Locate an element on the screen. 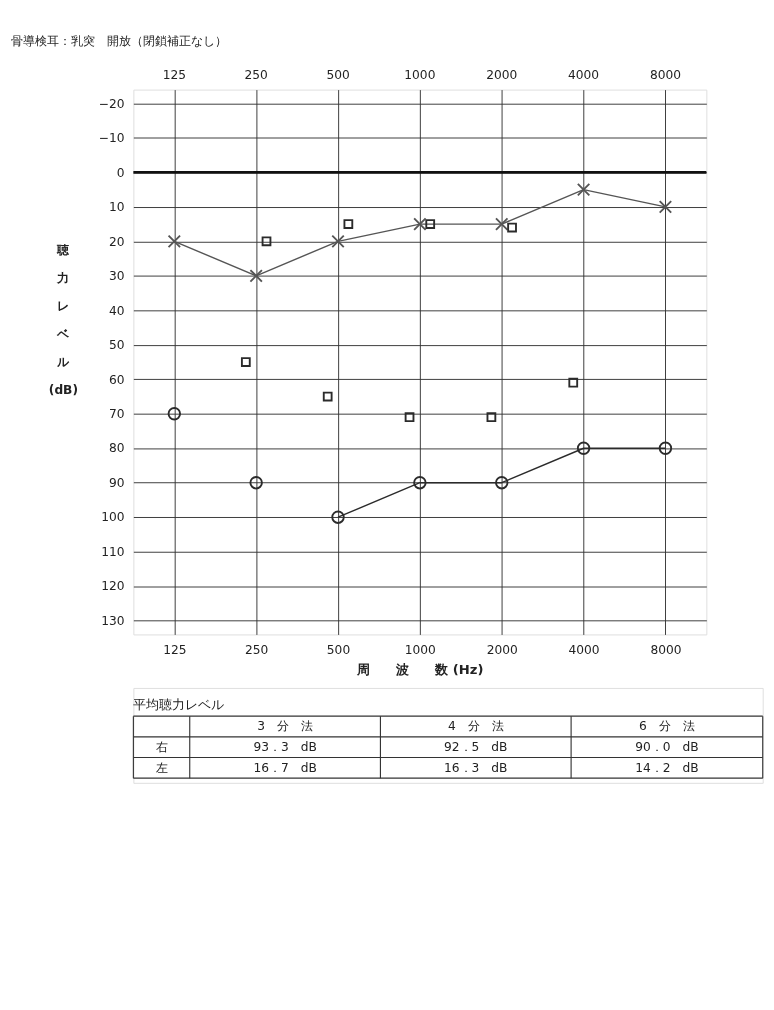 The height and width of the screenshot is (1010, 774). category-label: 2000 is located at coordinates (502, 75).